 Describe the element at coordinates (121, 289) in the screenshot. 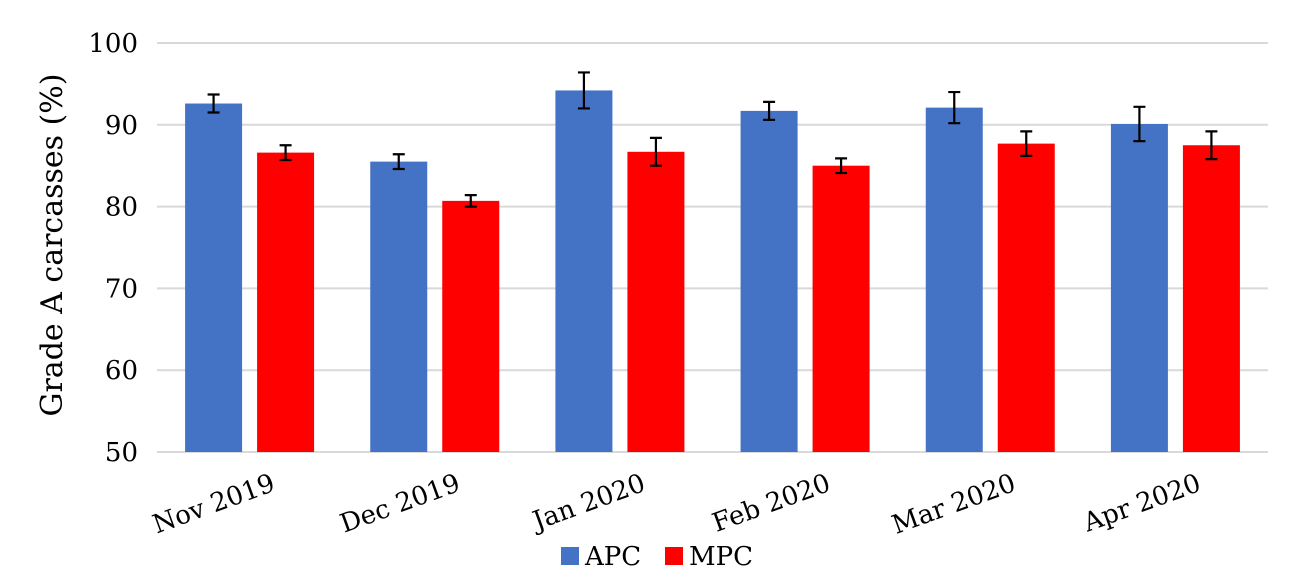

I see `y-tick-label-70: 70` at that location.